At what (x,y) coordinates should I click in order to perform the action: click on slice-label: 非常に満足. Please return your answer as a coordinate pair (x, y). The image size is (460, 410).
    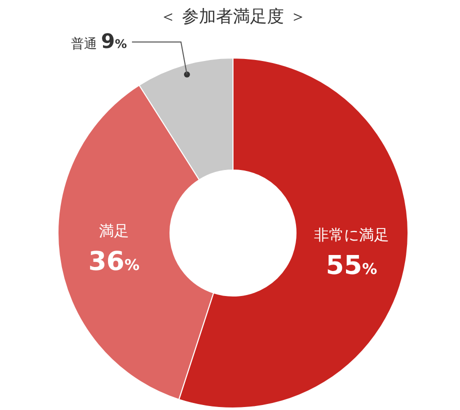
    Looking at the image, I should click on (352, 235).